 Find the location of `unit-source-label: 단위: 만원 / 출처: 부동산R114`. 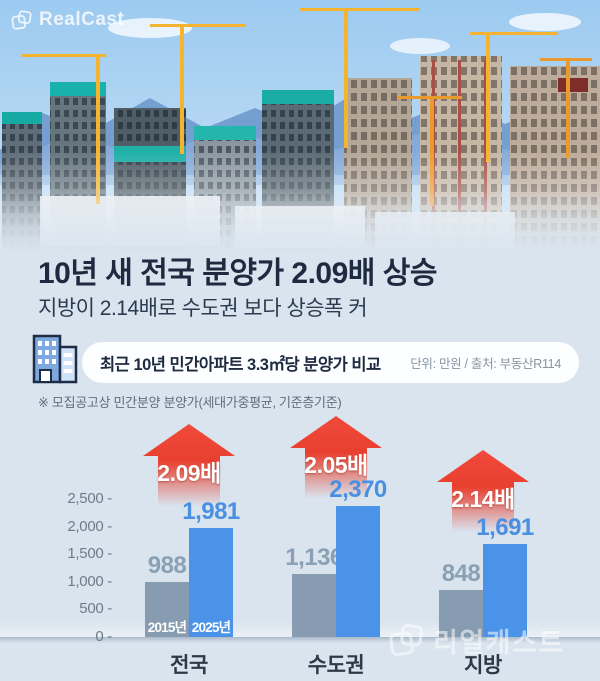

unit-source-label: 단위: 만원 / 출처: 부동산R114 is located at coordinates (485, 364).